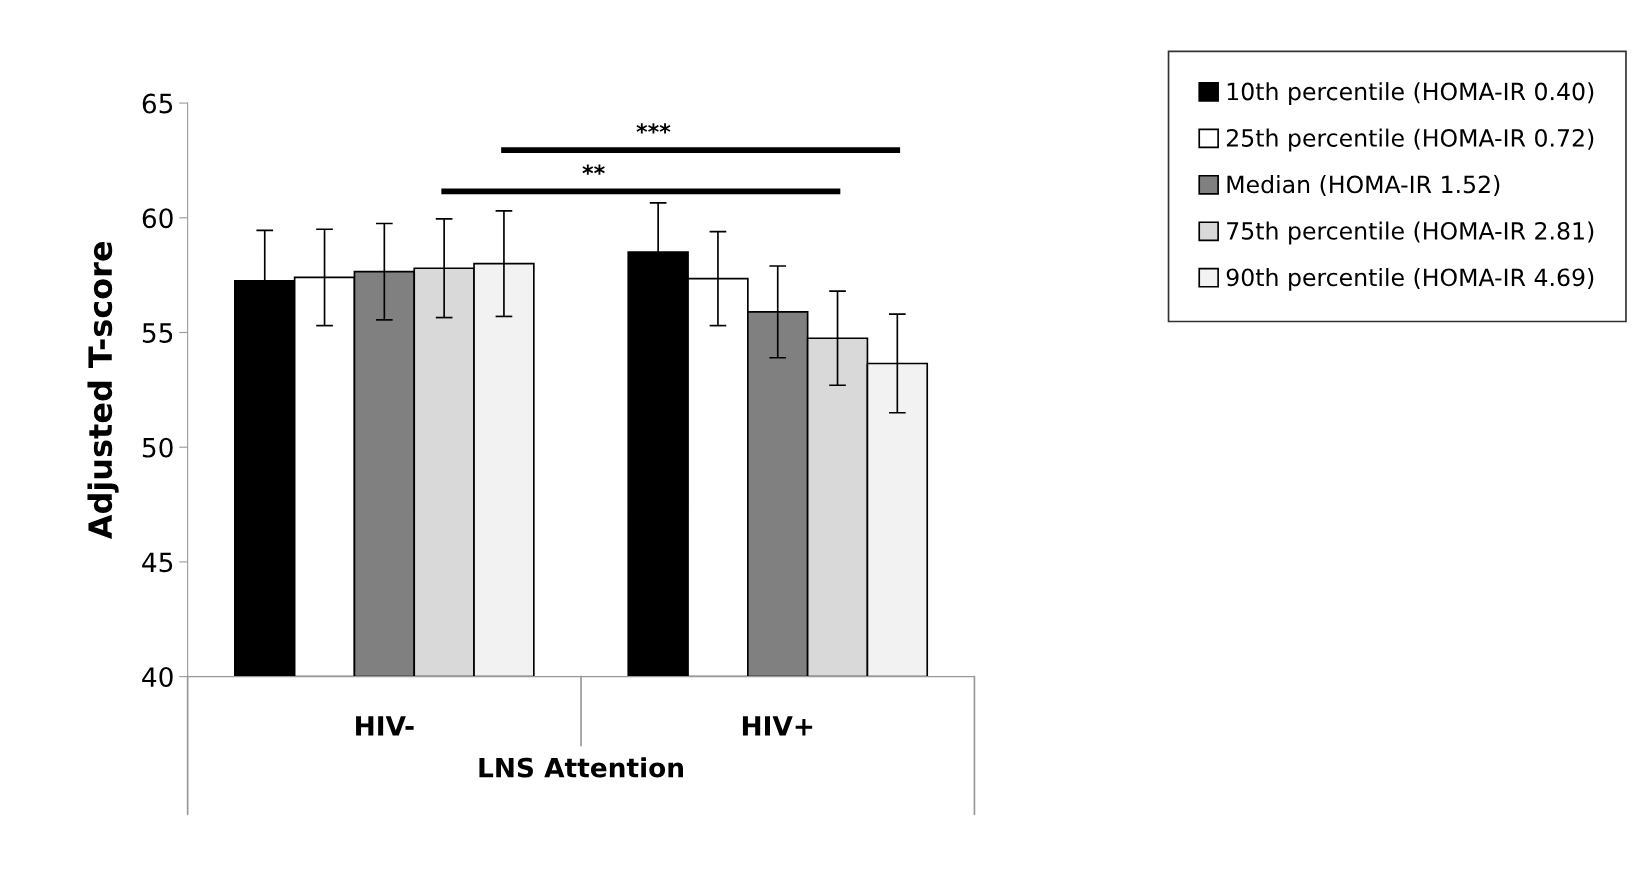 The width and height of the screenshot is (1646, 881). What do you see at coordinates (385, 726) in the screenshot?
I see `x-tick-label: HIV-` at bounding box center [385, 726].